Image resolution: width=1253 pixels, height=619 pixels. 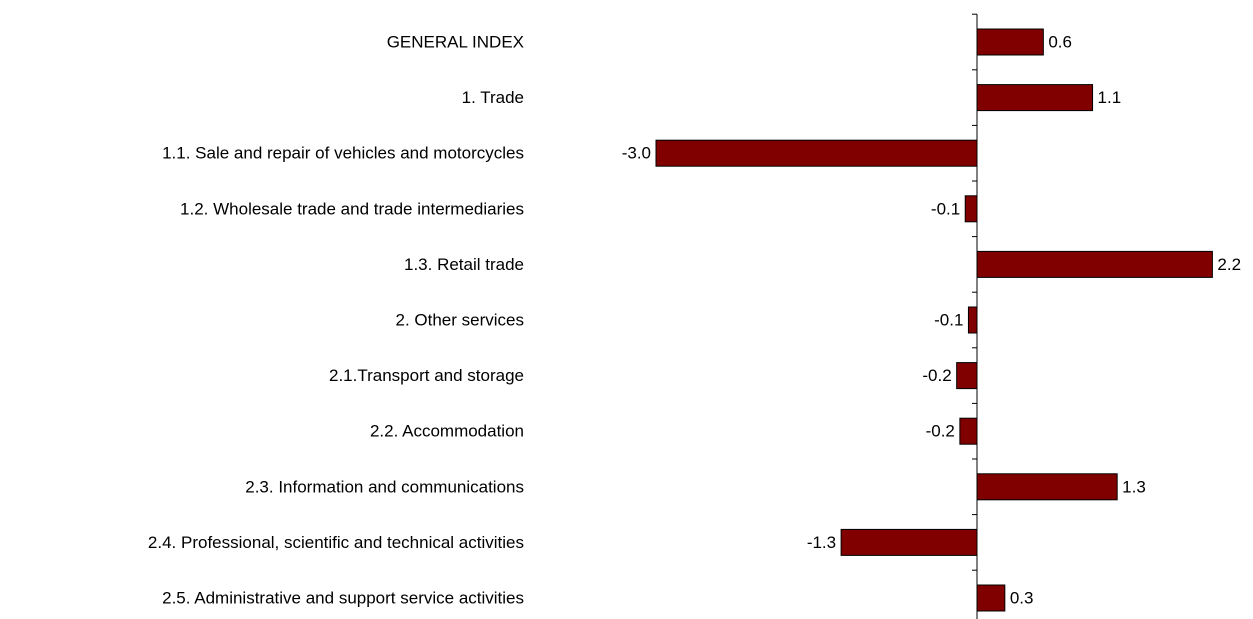 I want to click on value-label: 2.2, so click(x=1229, y=264).